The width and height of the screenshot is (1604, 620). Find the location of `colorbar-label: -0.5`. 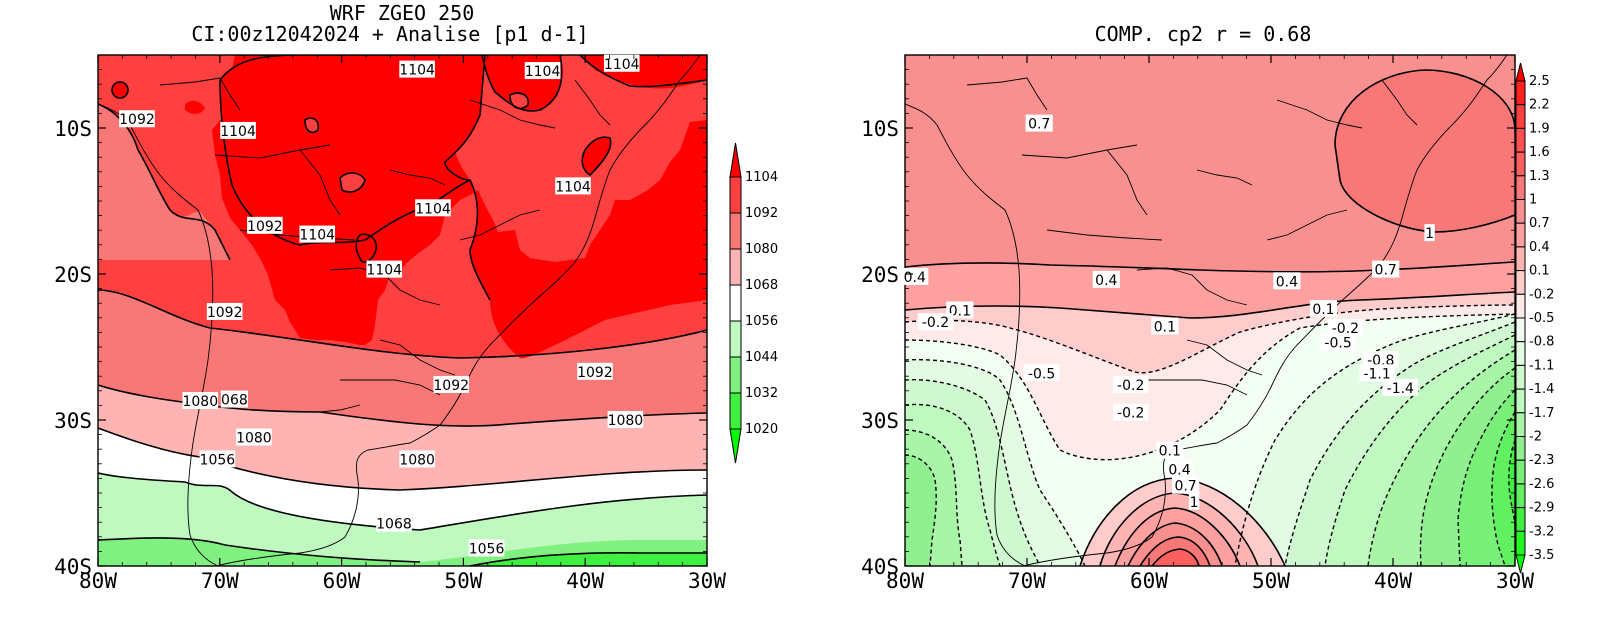

colorbar-label: -0.5 is located at coordinates (1541, 318).